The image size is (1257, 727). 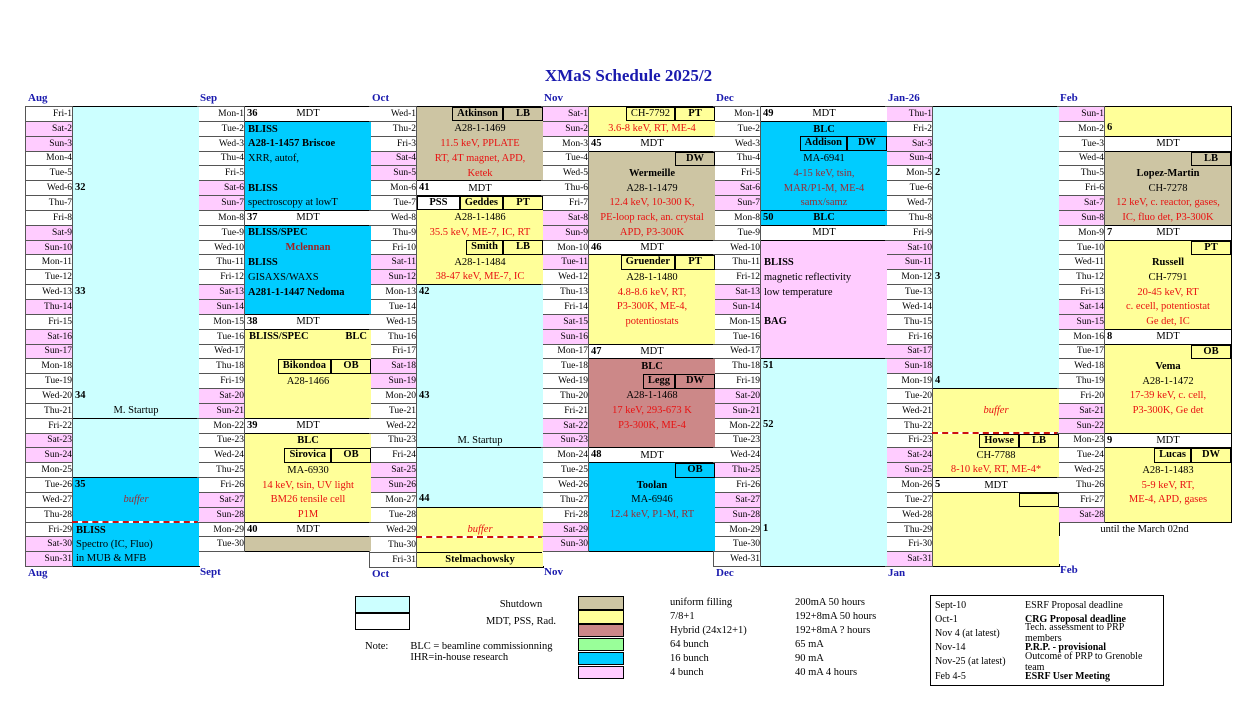 I want to click on day-row: Sat-21 P3-300K, Ge det, so click(x=1144, y=410).